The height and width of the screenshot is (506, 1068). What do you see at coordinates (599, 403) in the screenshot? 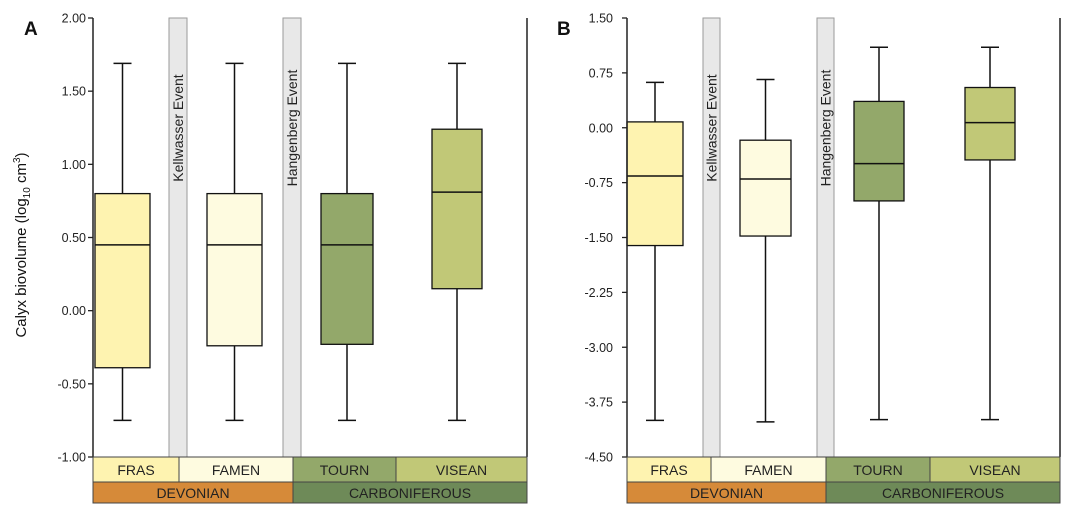
I see `y-tick-label: -3.75` at bounding box center [599, 403].